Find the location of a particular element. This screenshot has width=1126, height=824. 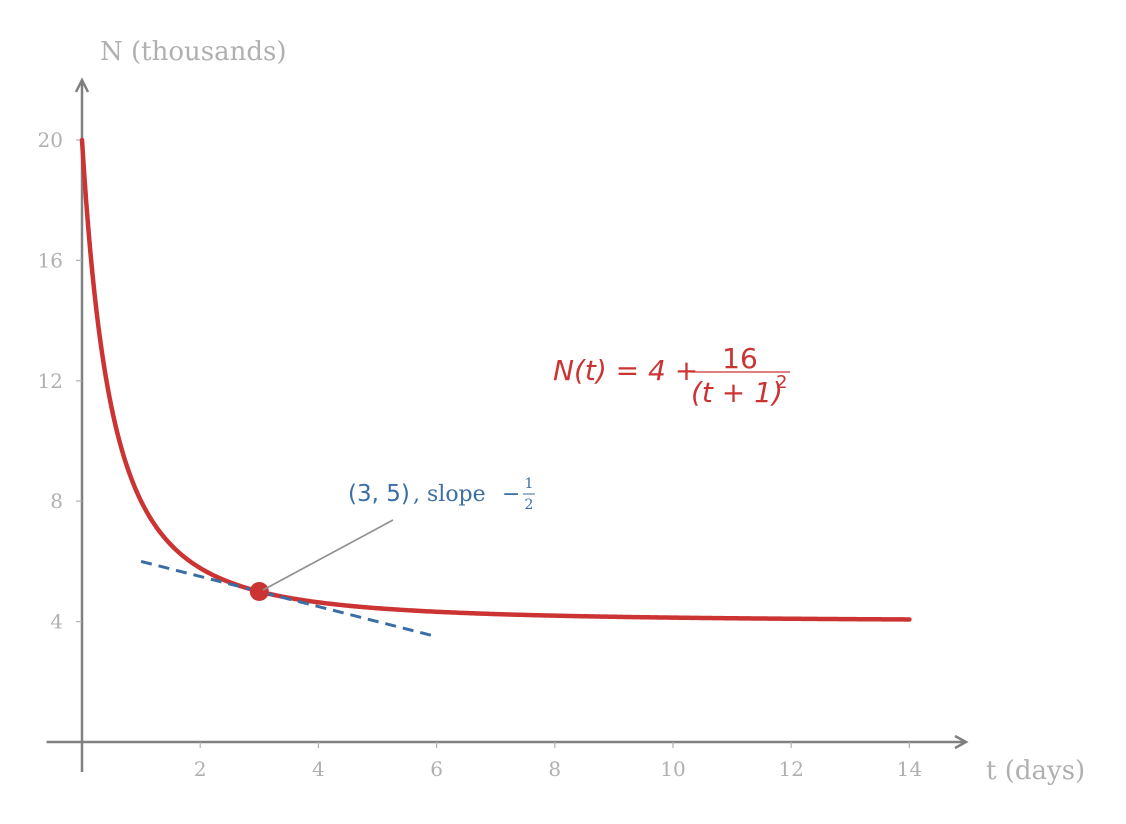

point-slope-denominator: 2 is located at coordinates (529, 505).